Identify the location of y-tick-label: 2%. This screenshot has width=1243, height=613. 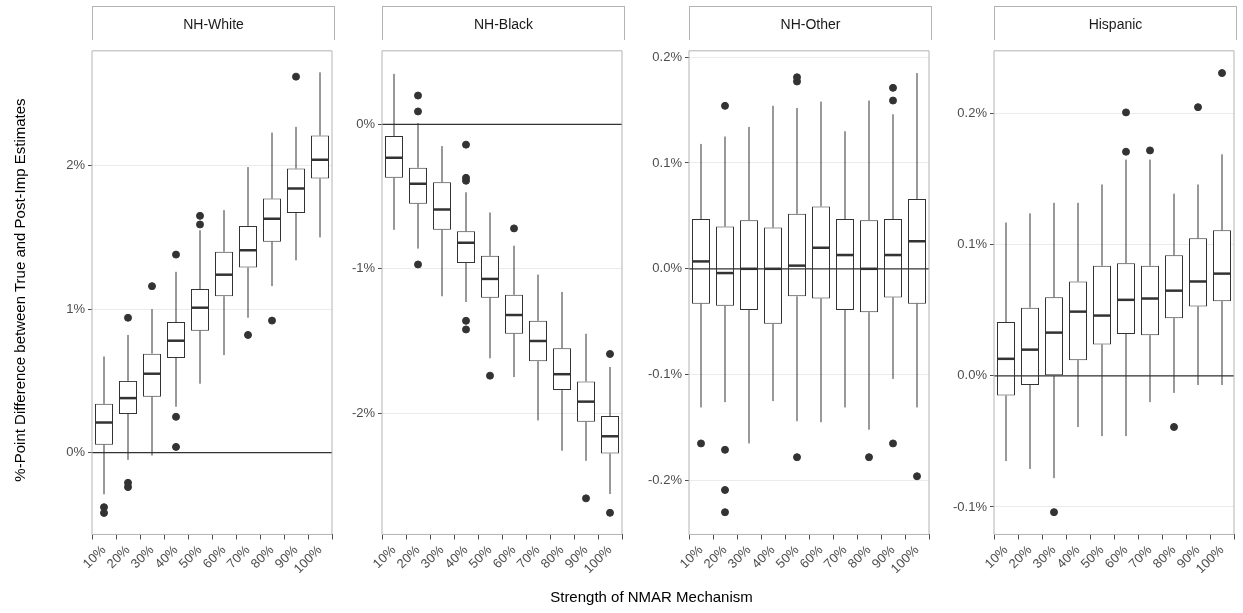
(76, 165).